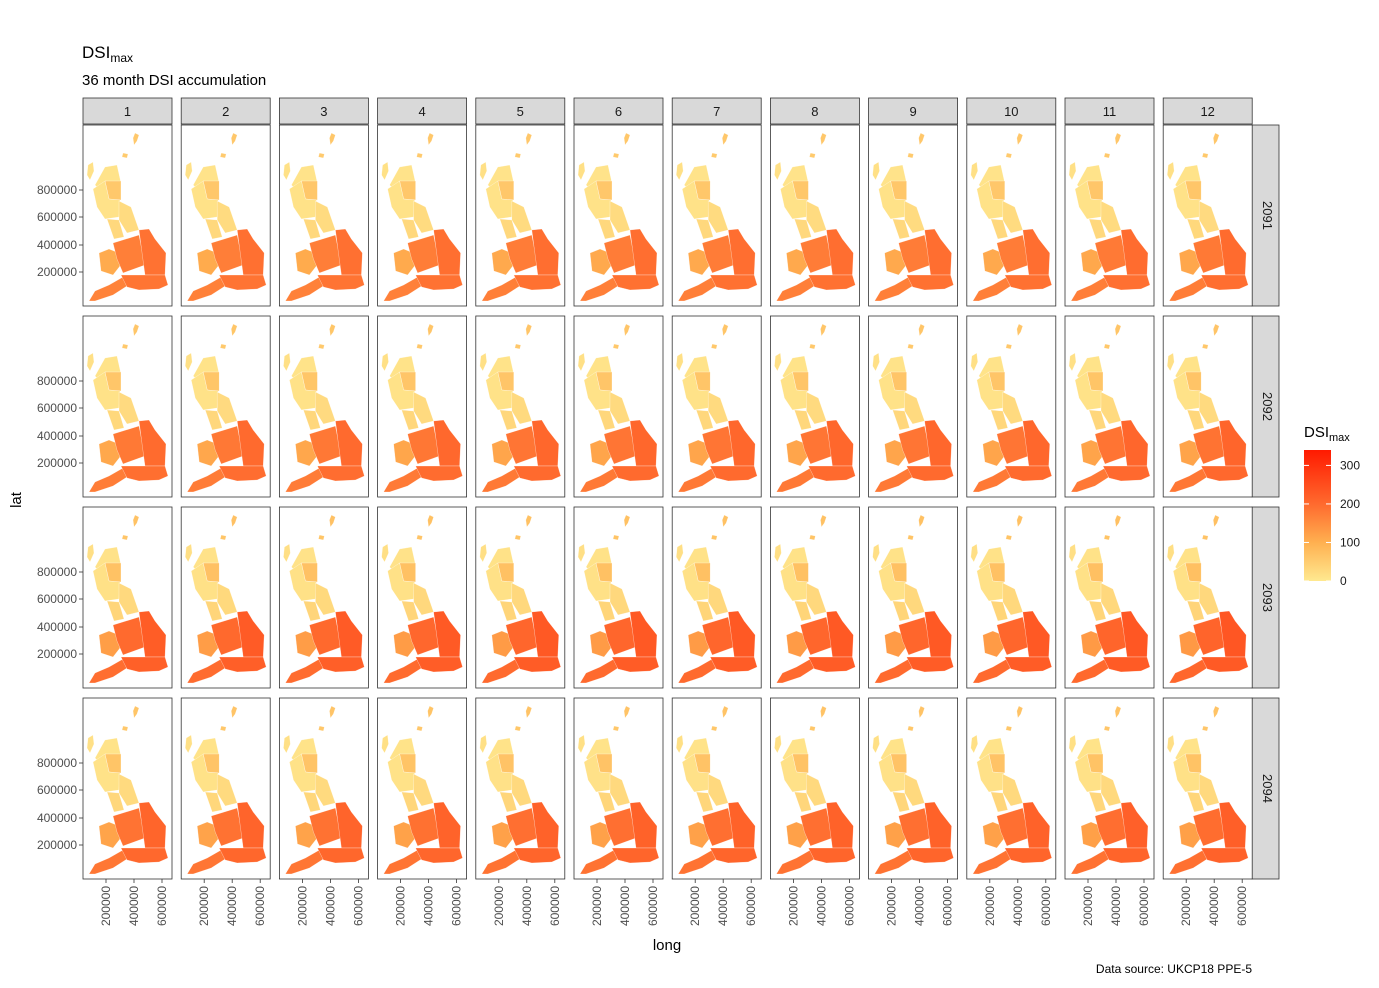 This screenshot has height=988, width=1379. I want to click on legend: DSImax 300 200 100 0, so click(1332, 506).